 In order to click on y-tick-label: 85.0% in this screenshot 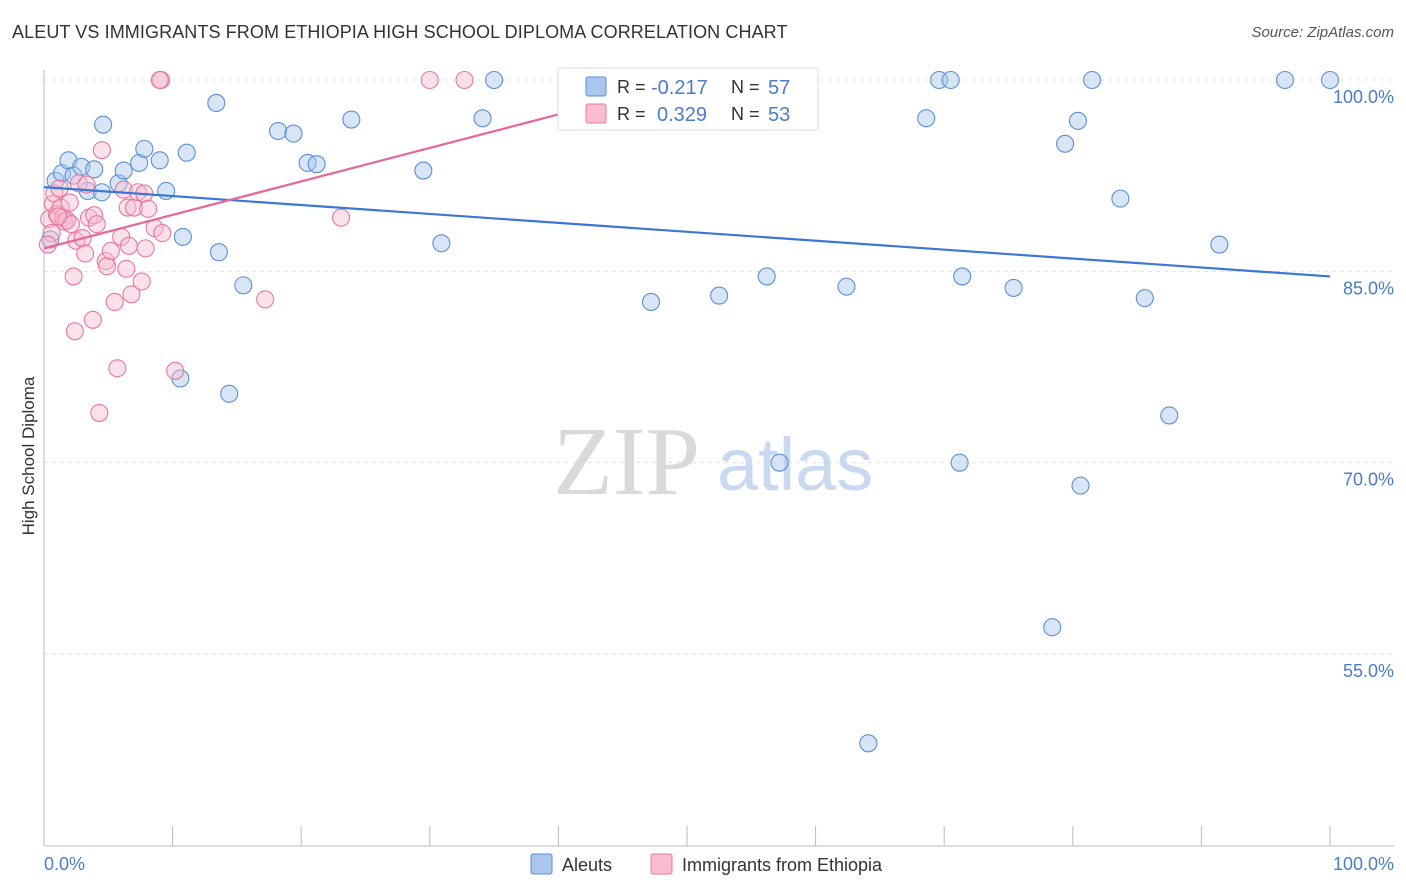, I will do `click(1368, 288)`.